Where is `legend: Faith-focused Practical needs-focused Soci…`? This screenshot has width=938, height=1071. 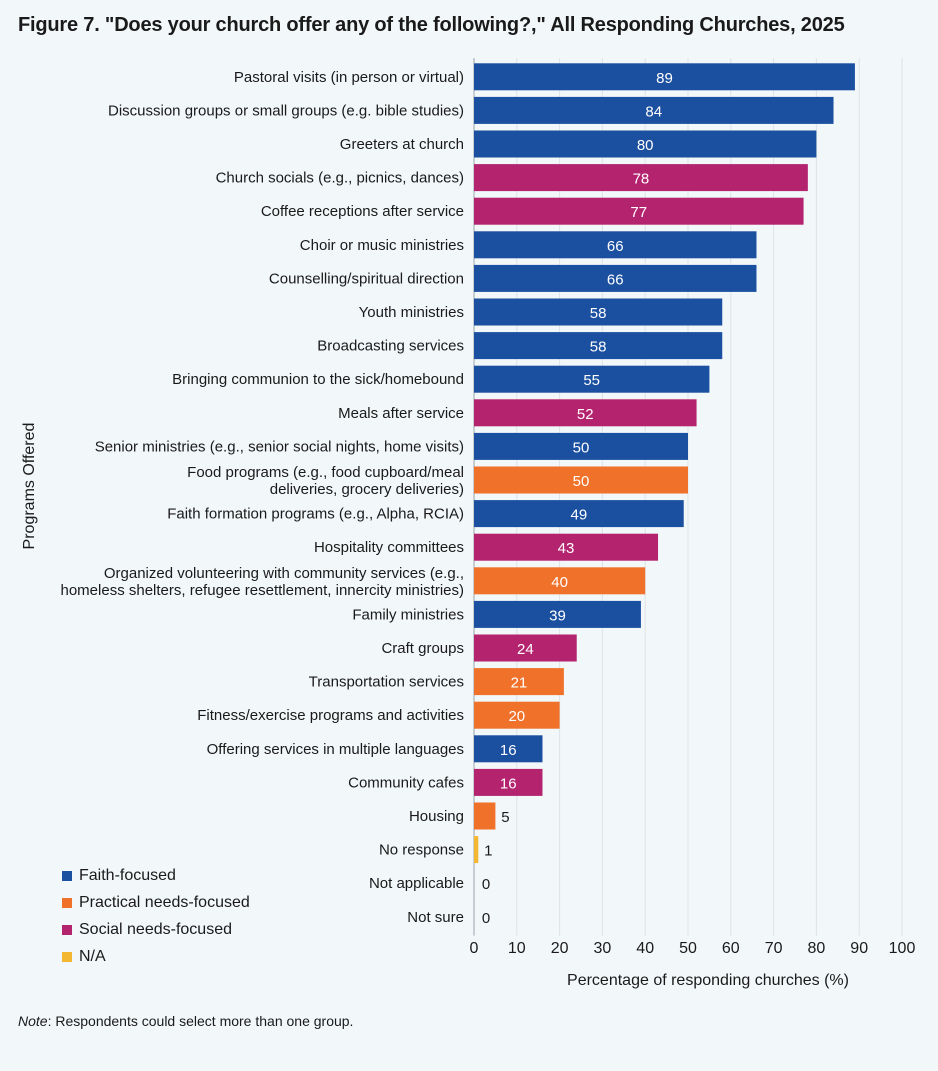
legend: Faith-focused Practical needs-focused Soci… is located at coordinates (156, 916).